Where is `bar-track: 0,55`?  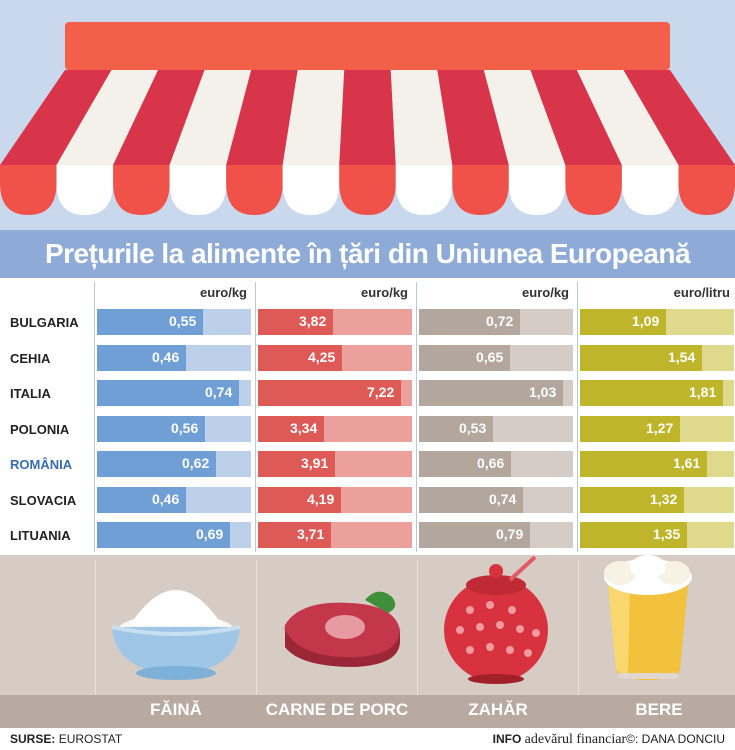 bar-track: 0,55 is located at coordinates (174, 322).